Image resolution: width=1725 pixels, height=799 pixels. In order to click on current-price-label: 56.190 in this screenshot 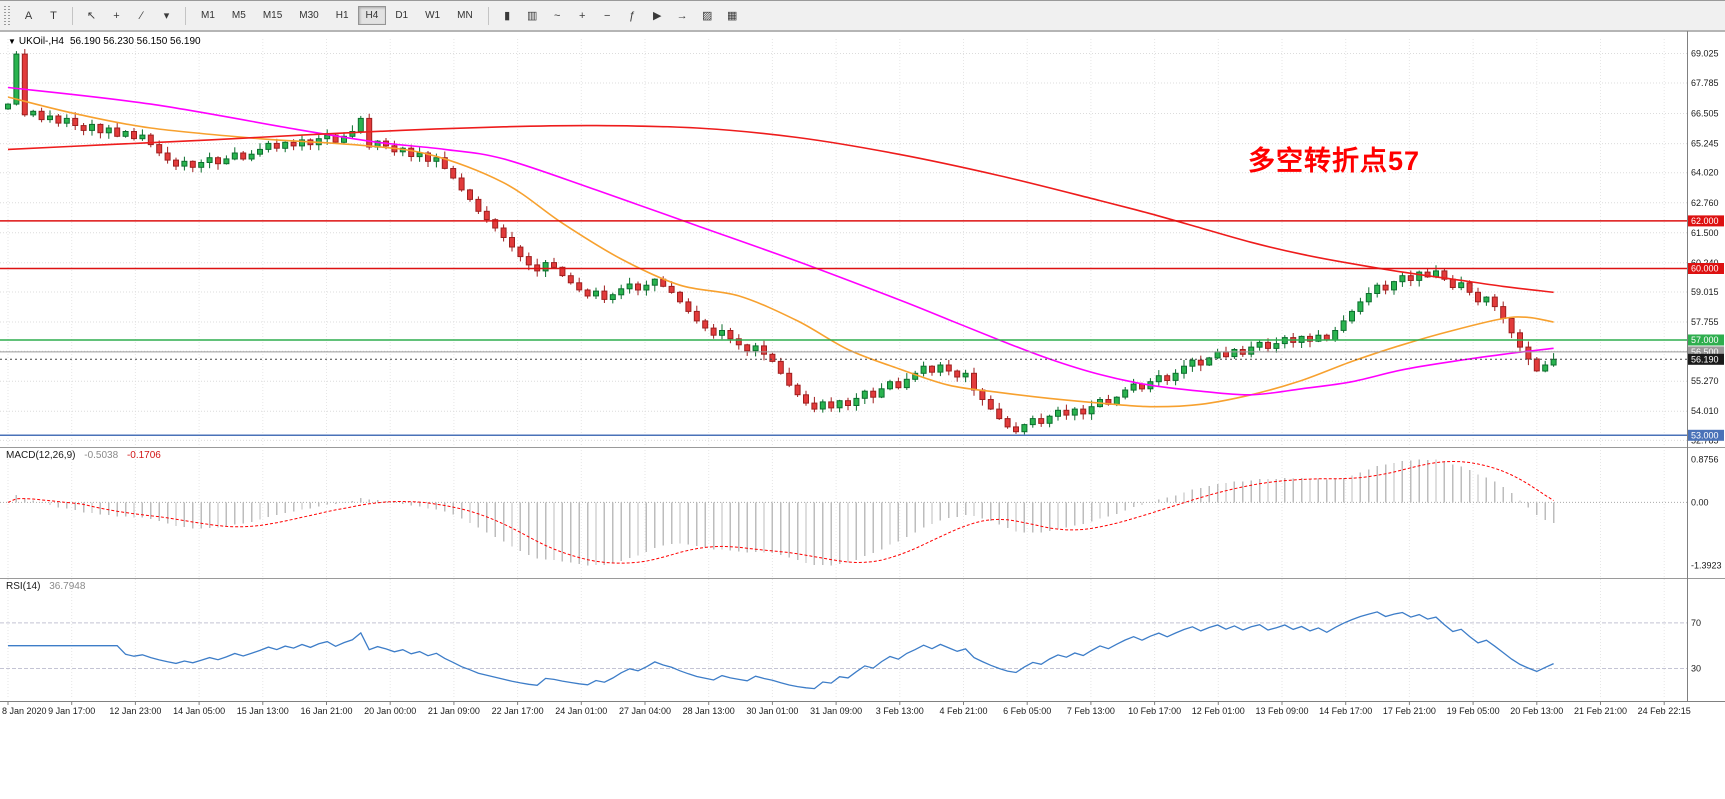, I will do `click(1705, 359)`.